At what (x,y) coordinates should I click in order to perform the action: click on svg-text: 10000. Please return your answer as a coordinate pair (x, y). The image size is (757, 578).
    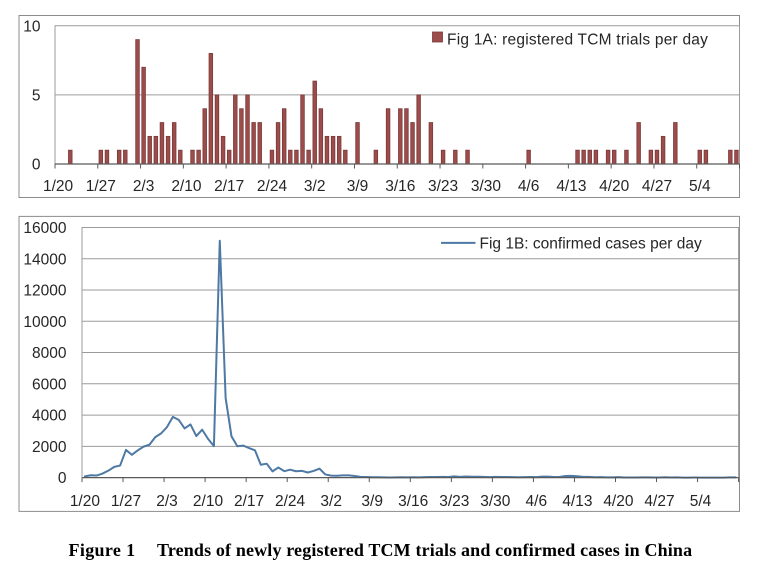
    Looking at the image, I should click on (44, 322).